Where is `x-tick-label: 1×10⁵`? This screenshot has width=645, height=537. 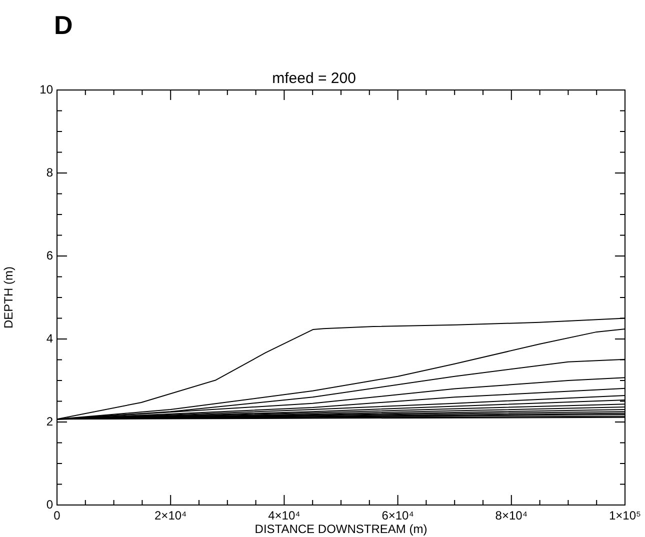
x-tick-label: 1×10⁵ is located at coordinates (625, 515).